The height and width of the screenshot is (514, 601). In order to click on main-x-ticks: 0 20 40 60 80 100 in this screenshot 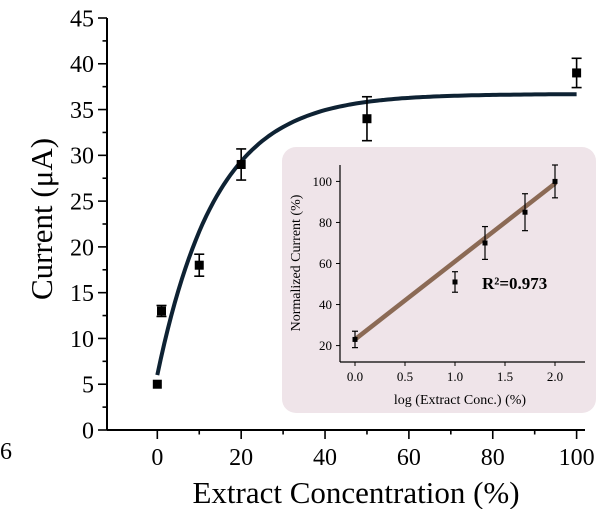, I will do `click(373, 450)`.